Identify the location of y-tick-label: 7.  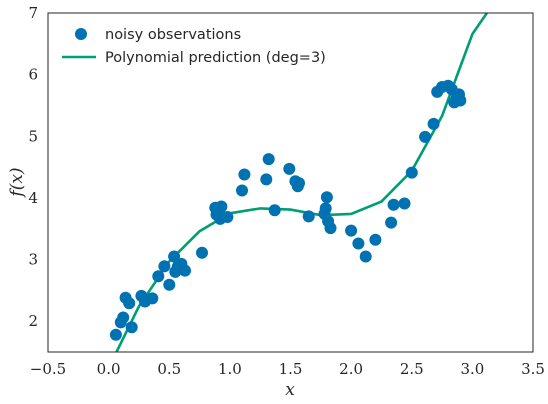
(33, 13).